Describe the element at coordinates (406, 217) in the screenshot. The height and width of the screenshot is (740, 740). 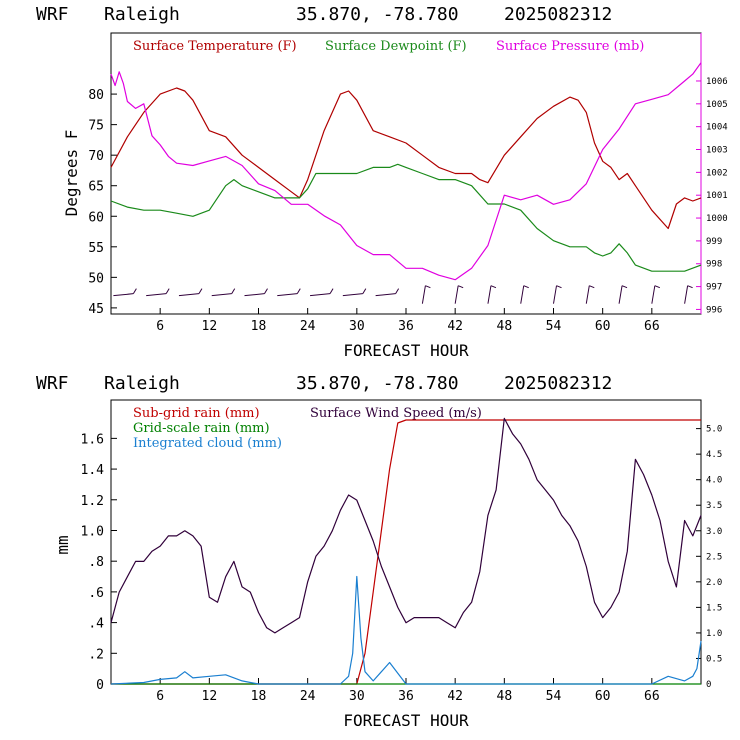
I see `surface-dewpoint-line` at that location.